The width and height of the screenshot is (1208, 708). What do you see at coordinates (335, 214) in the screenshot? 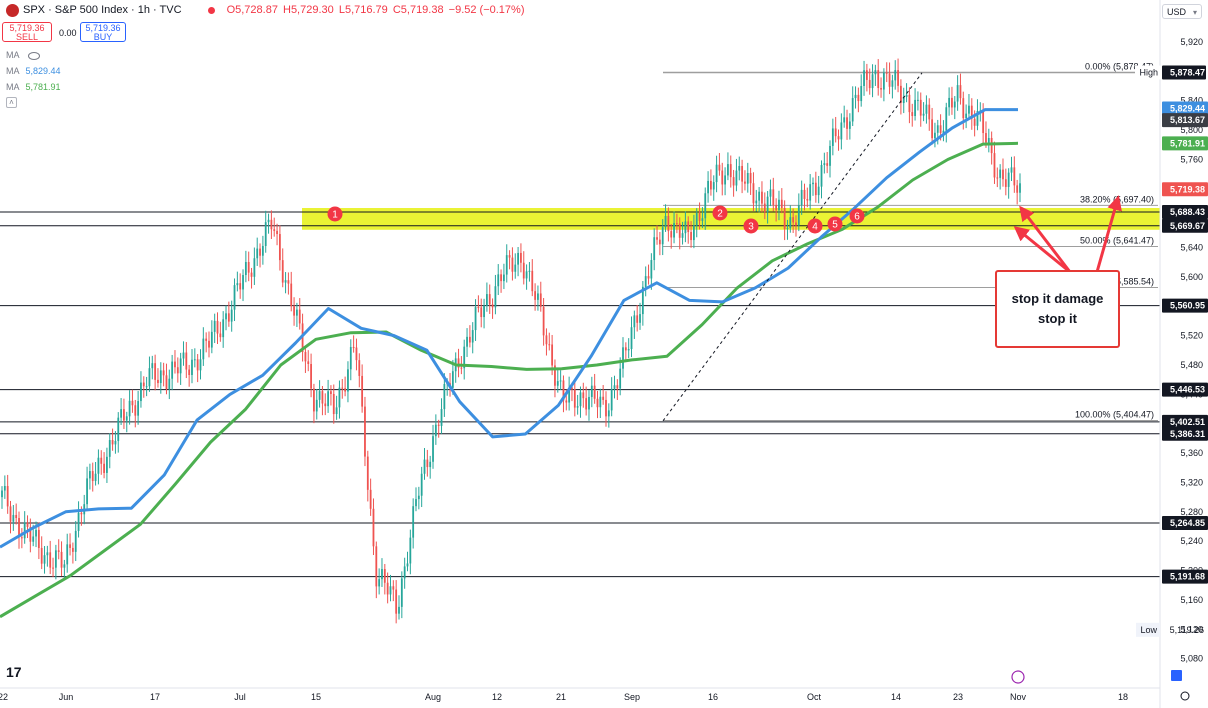
I see `marker-1: 1` at bounding box center [335, 214].